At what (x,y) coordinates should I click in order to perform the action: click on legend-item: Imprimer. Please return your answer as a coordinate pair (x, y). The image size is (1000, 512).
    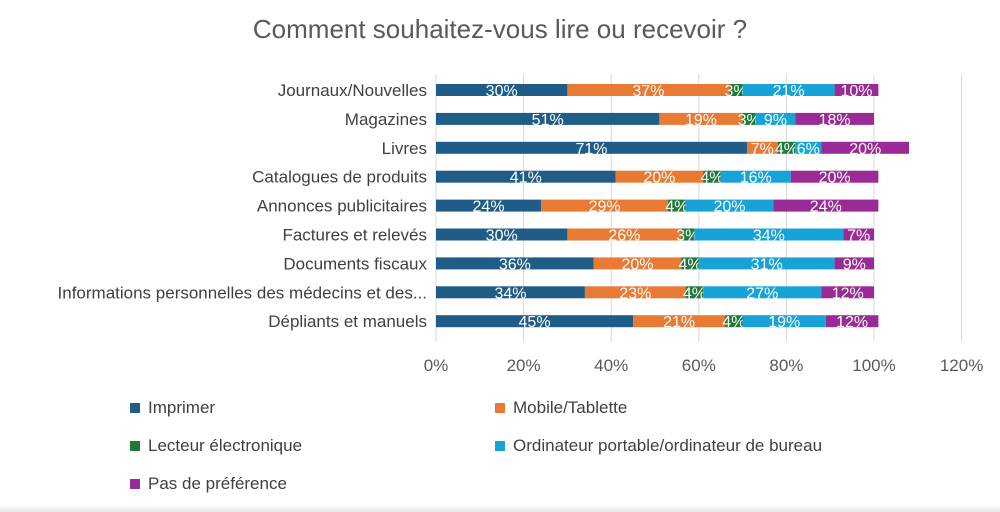
    Looking at the image, I should click on (172, 408).